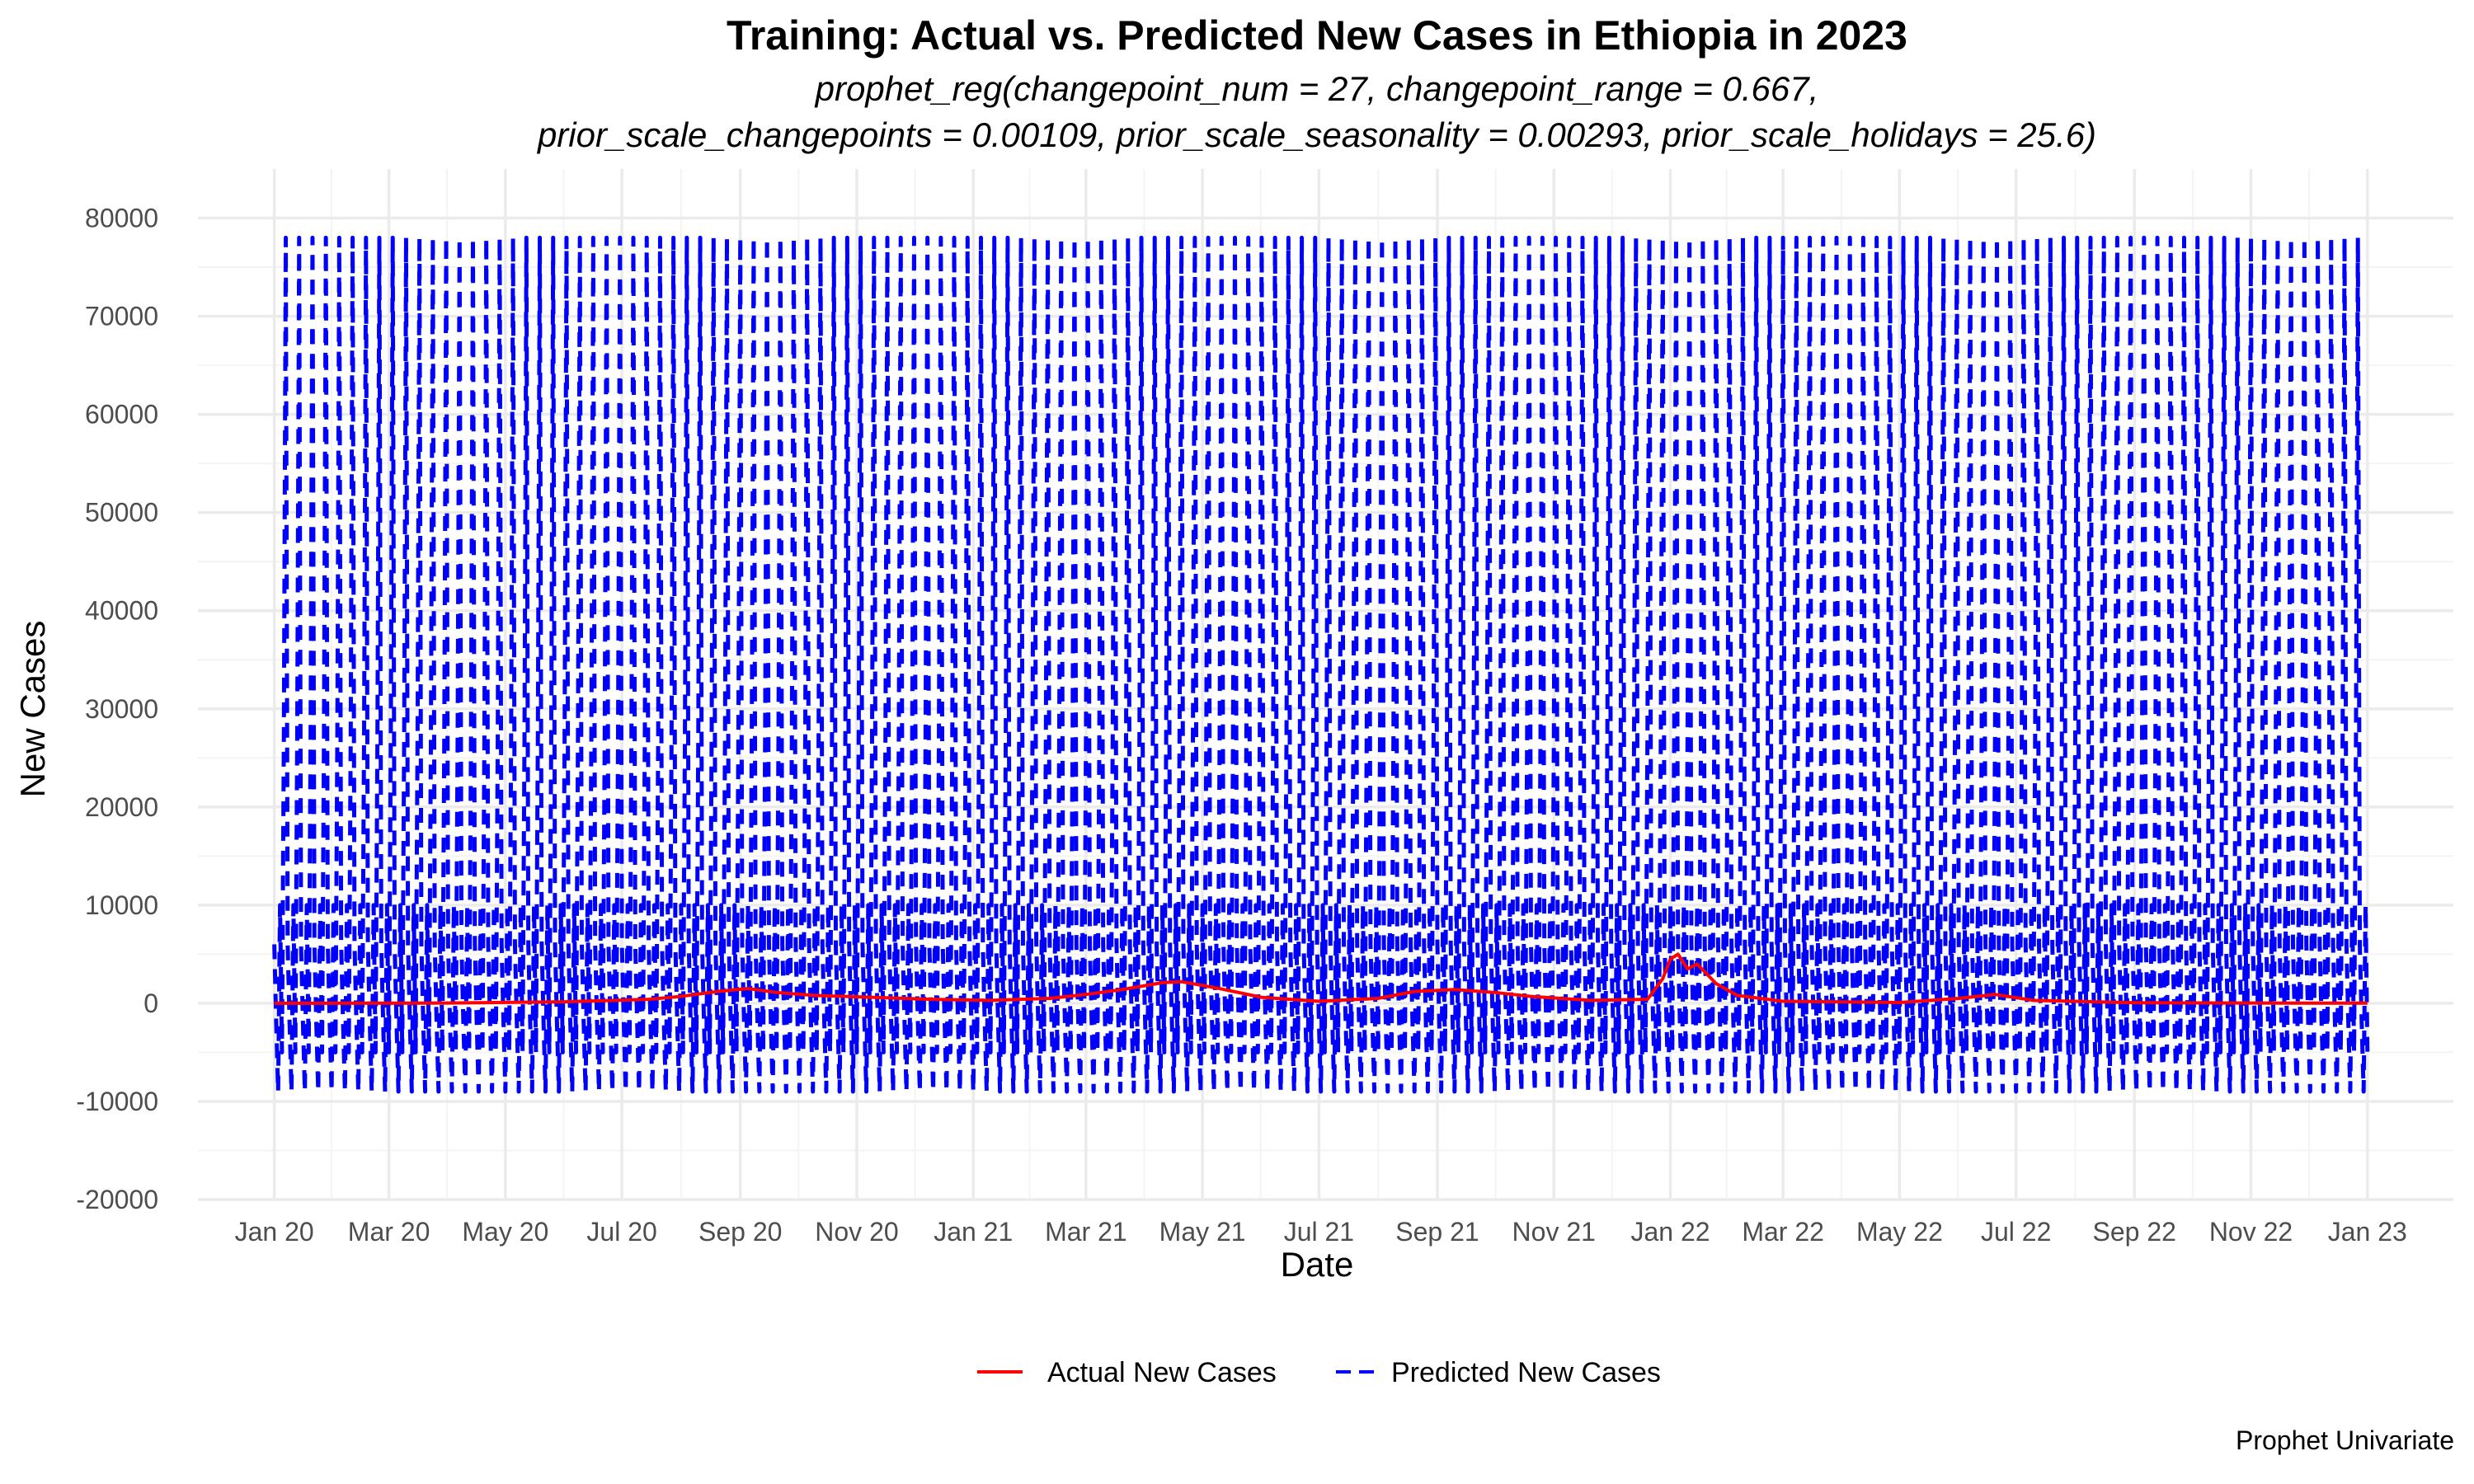 This screenshot has height=1484, width=2474. I want to click on y-tick-label: -10000, so click(117, 1101).